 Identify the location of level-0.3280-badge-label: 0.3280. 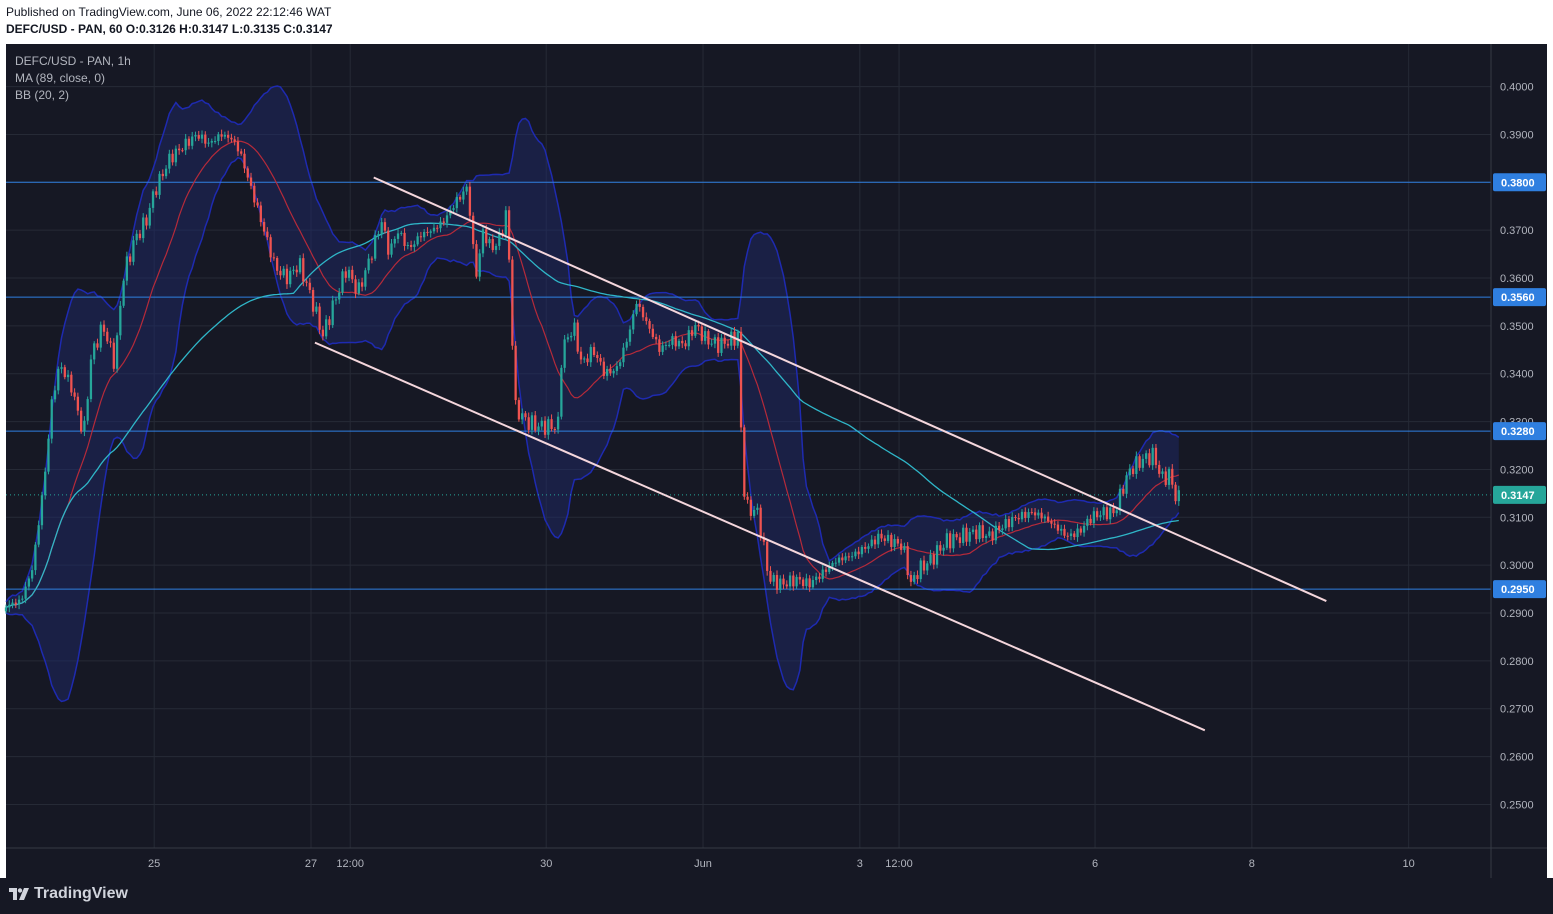
(1518, 432).